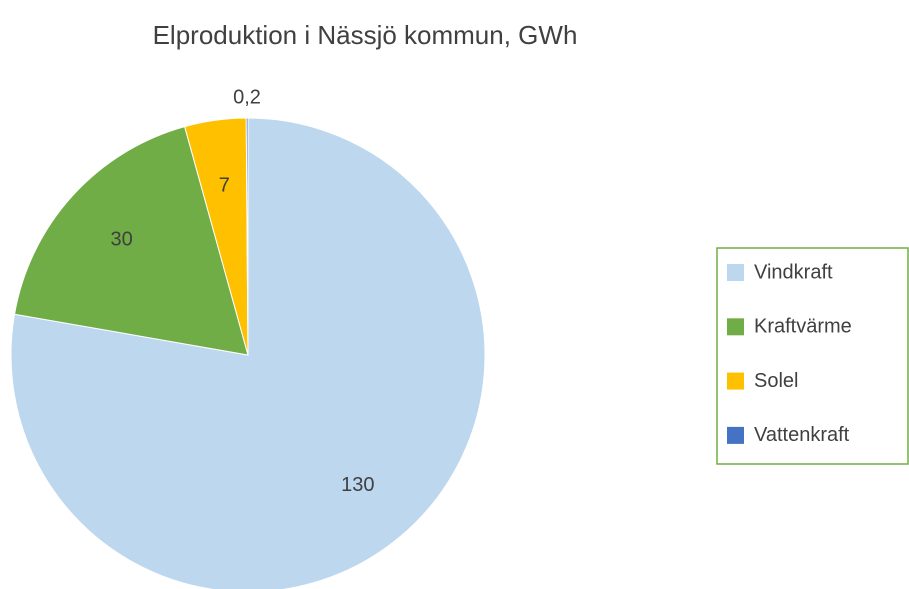 The width and height of the screenshot is (909, 589). I want to click on legend-label: Vattenkraft, so click(802, 435).